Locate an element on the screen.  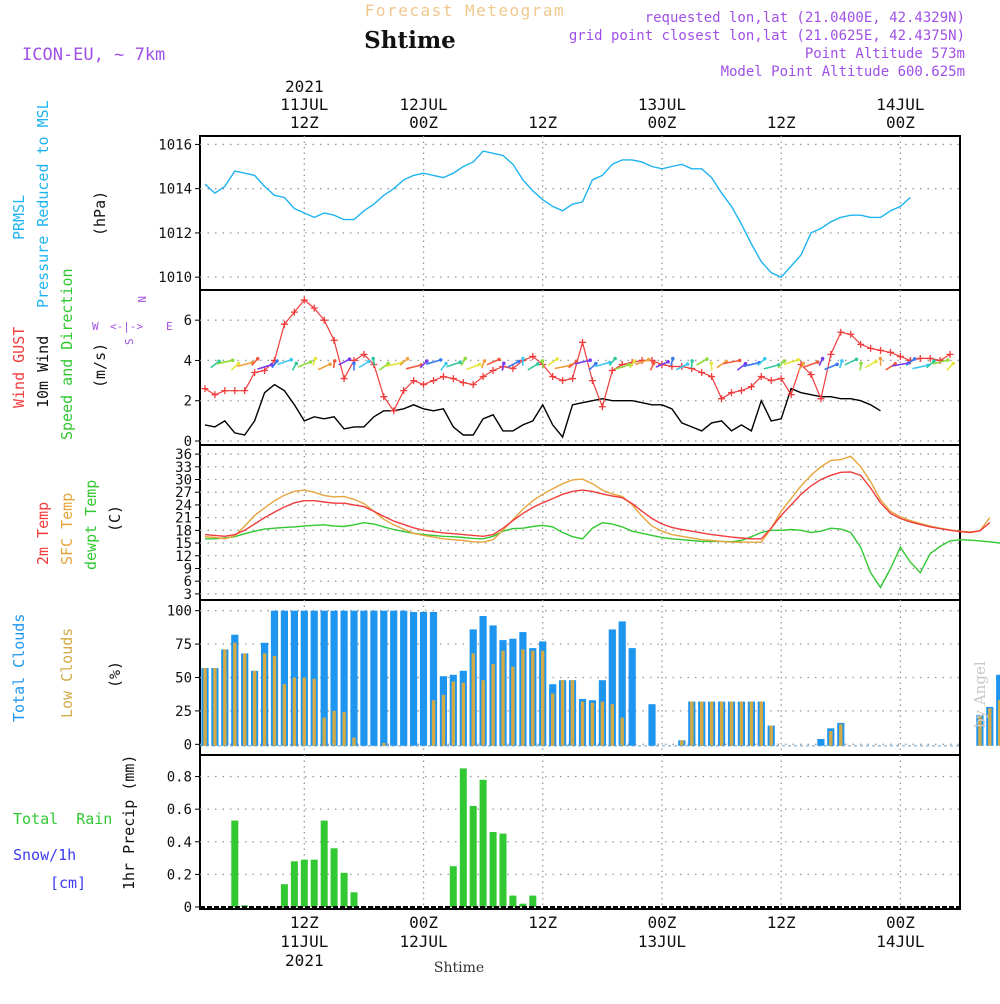
cloud-labels: Total Clouds Low Clouds (%) is located at coordinates (67, 668).